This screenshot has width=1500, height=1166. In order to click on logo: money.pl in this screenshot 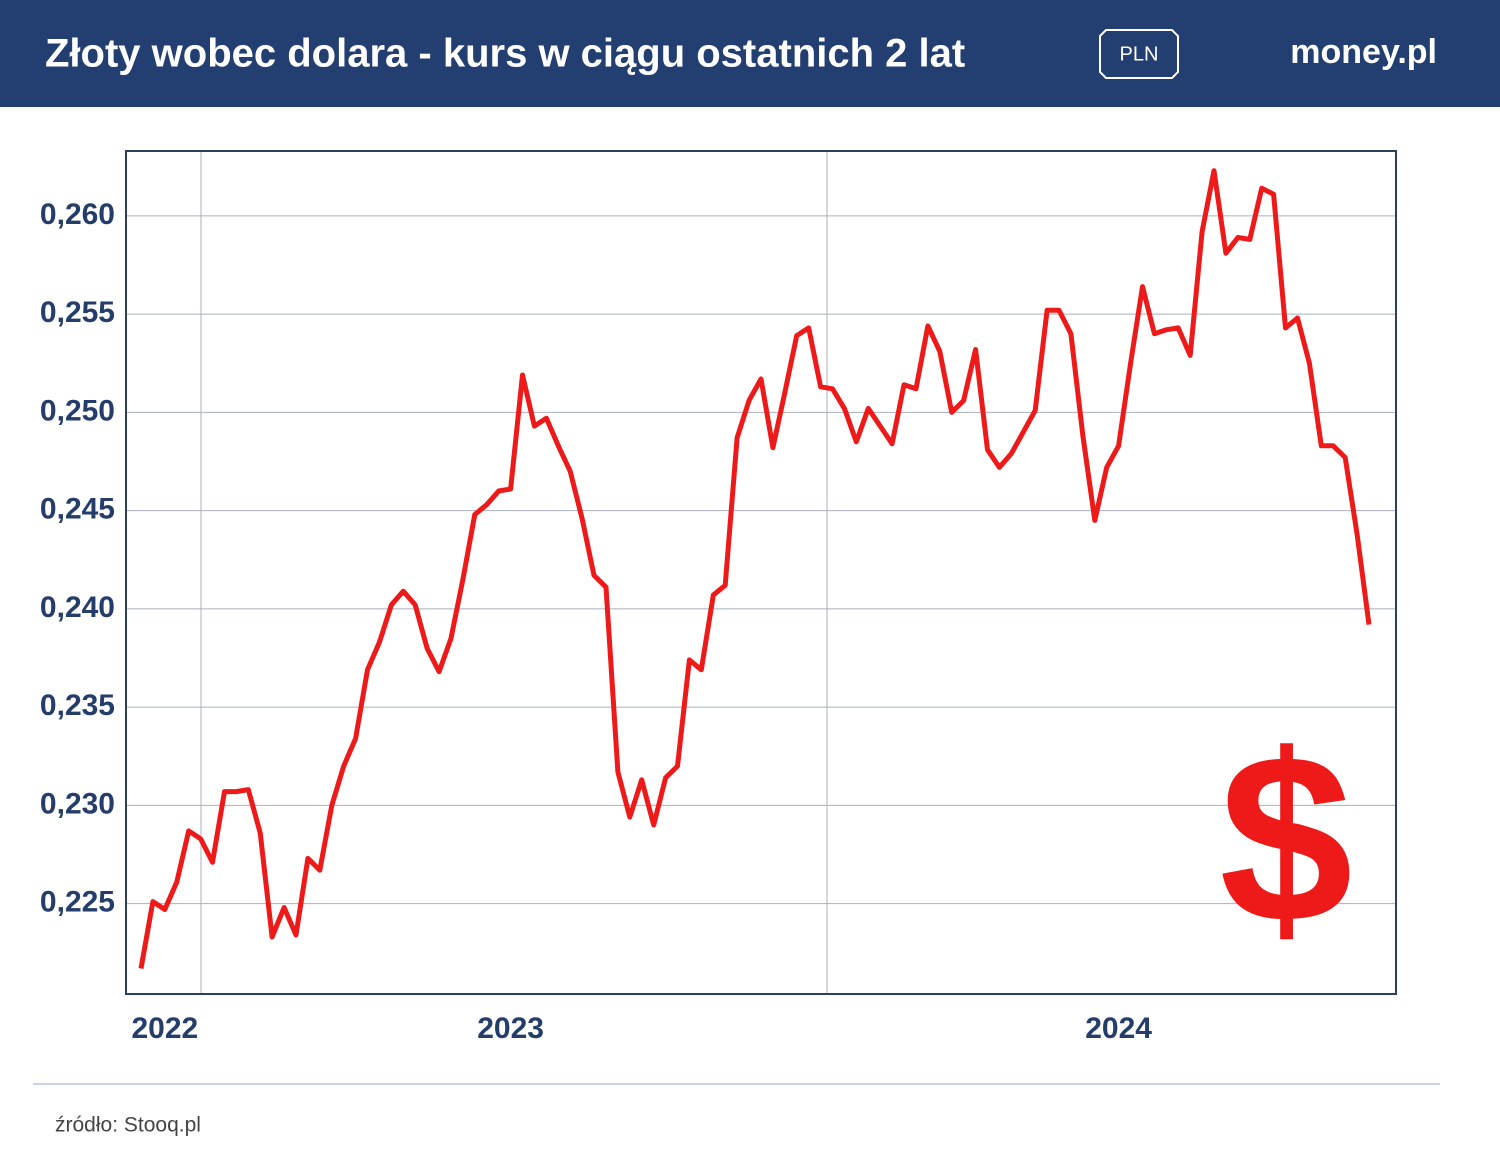, I will do `click(1363, 52)`.